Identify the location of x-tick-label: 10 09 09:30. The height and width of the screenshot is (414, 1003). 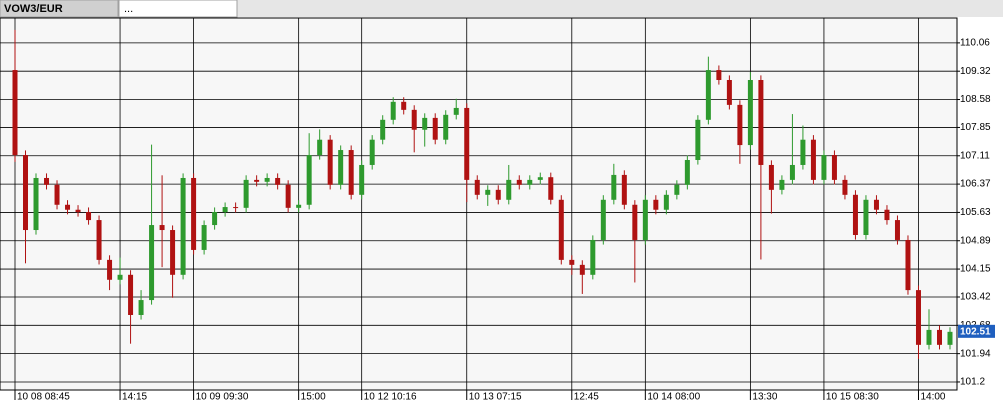
(222, 397).